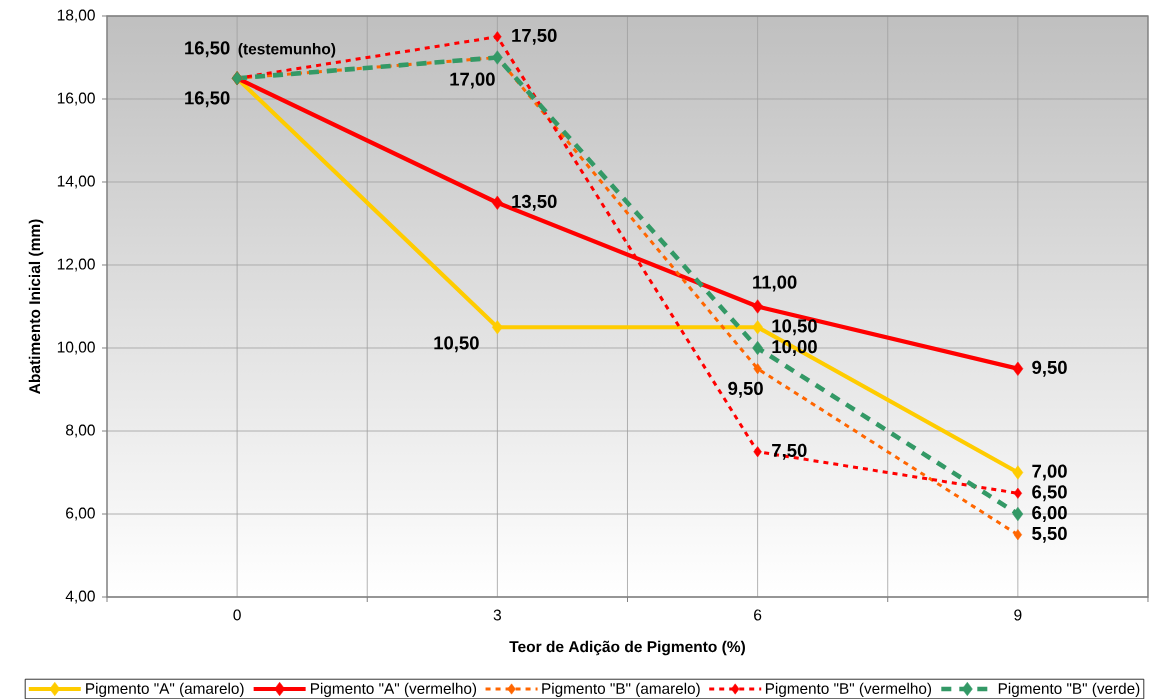 Image resolution: width=1166 pixels, height=699 pixels. Describe the element at coordinates (1049, 472) in the screenshot. I see `data-label: 7,00` at that location.